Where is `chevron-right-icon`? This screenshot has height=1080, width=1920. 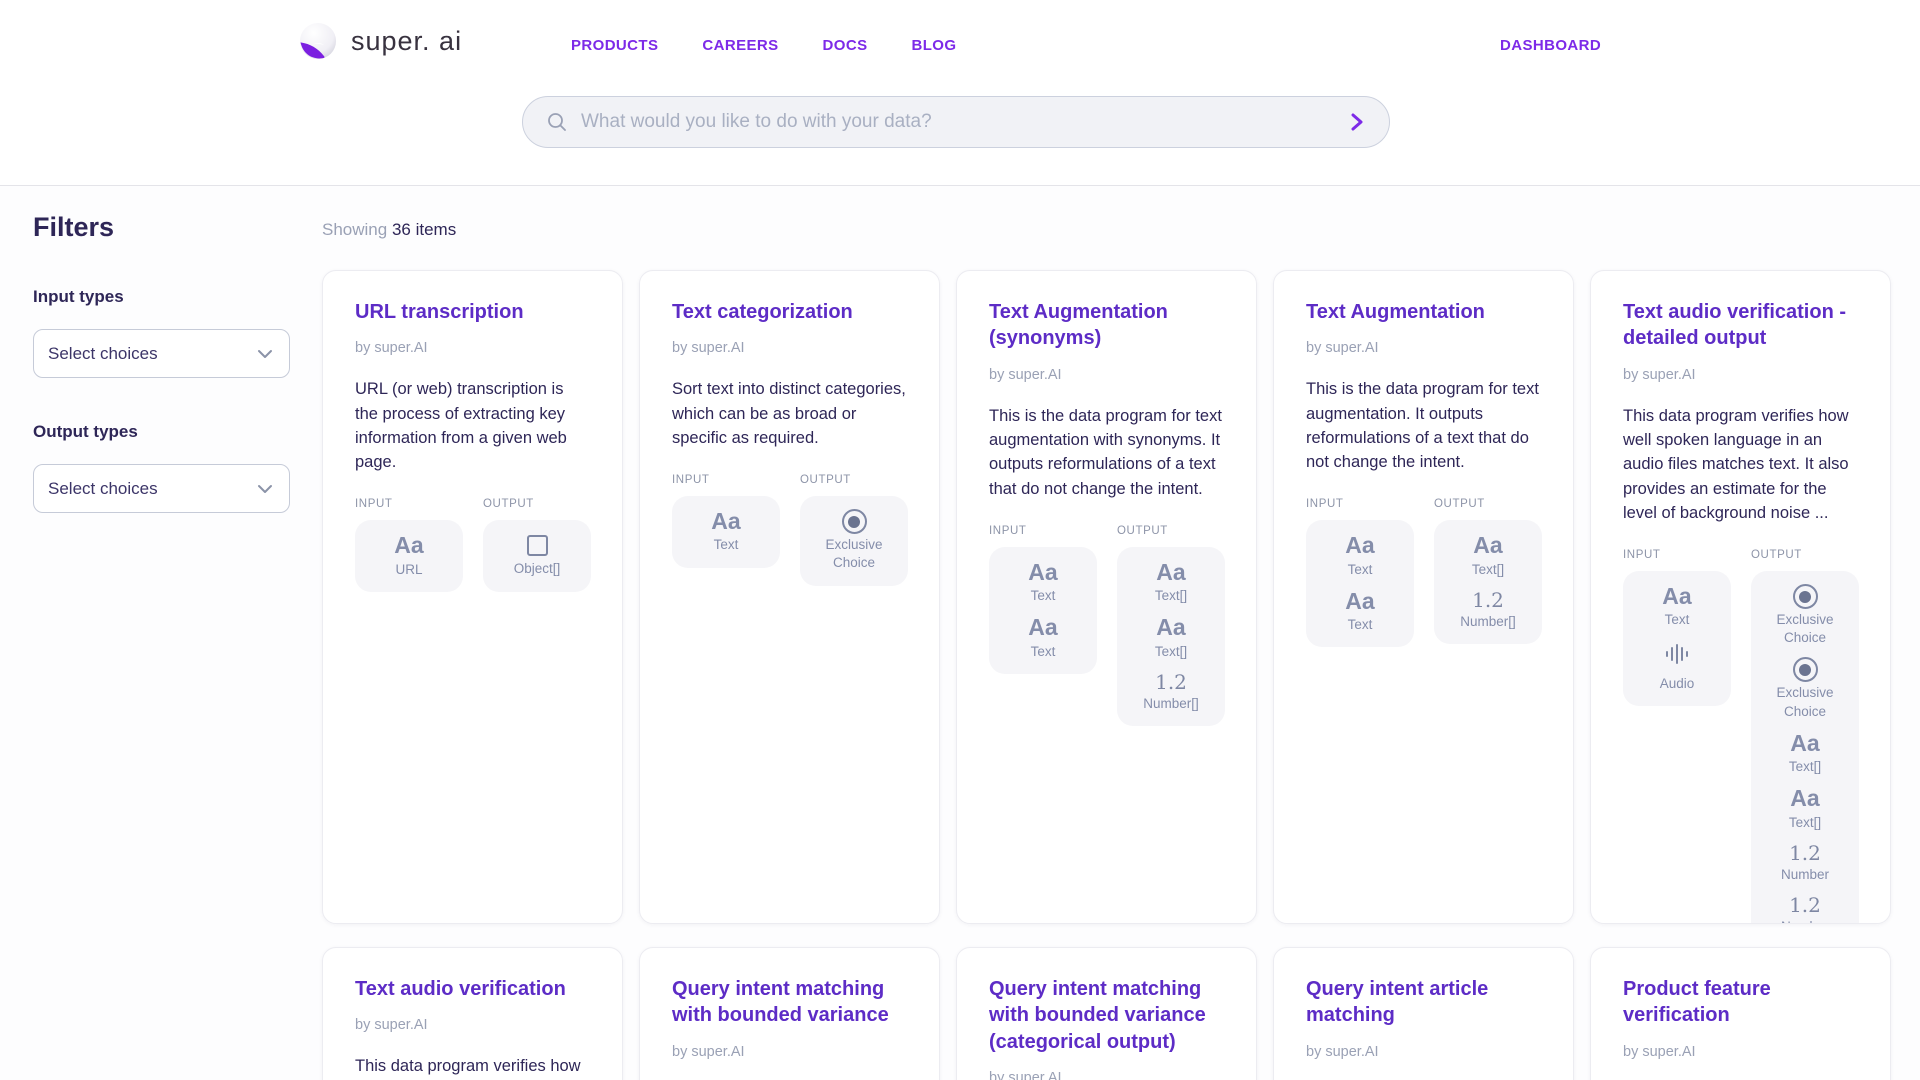 chevron-right-icon is located at coordinates (1357, 122).